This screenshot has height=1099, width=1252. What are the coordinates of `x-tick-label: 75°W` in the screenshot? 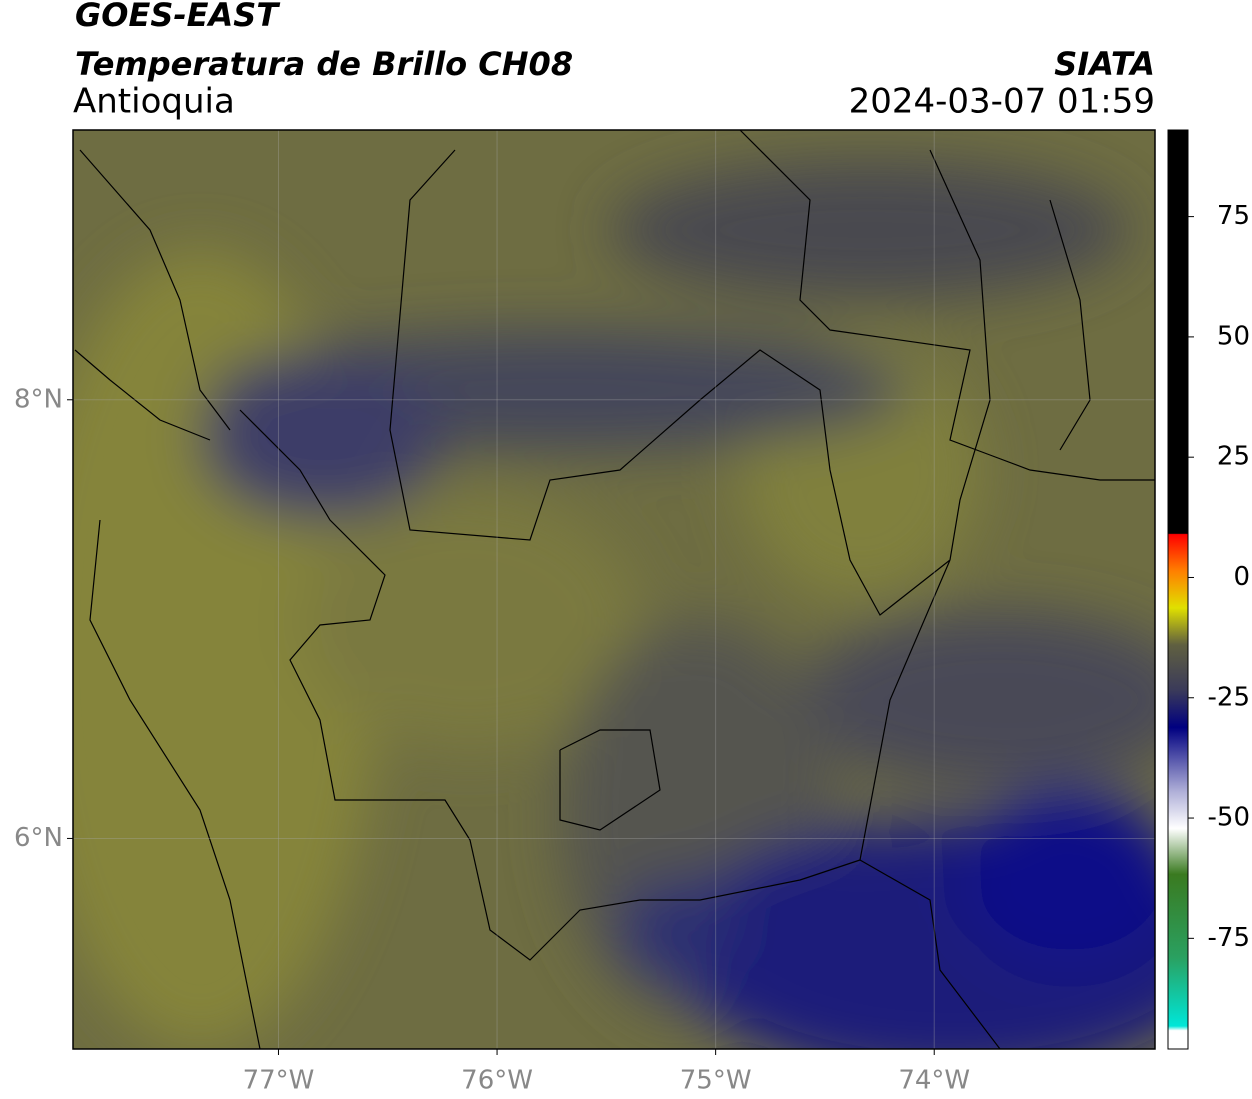 It's located at (716, 1081).